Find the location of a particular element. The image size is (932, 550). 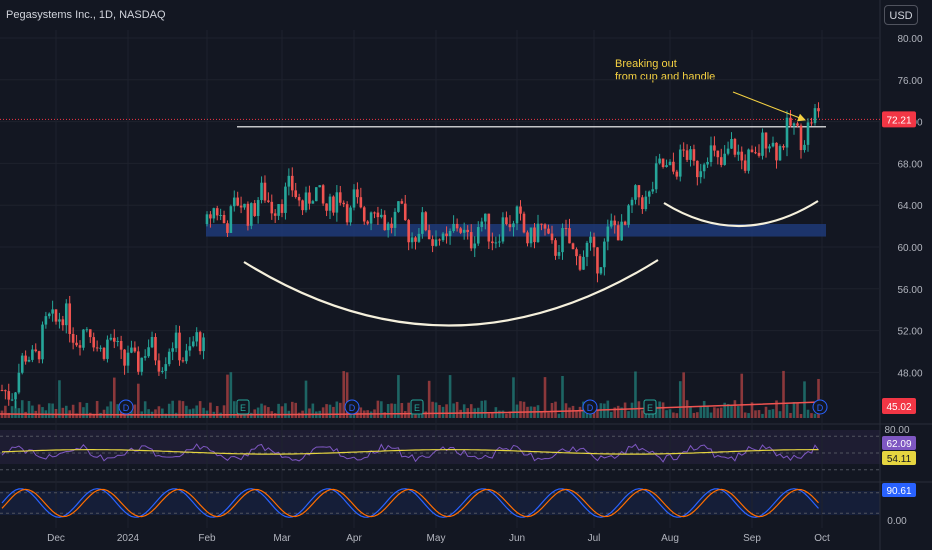

time-axis-label: 2024 is located at coordinates (128, 538).